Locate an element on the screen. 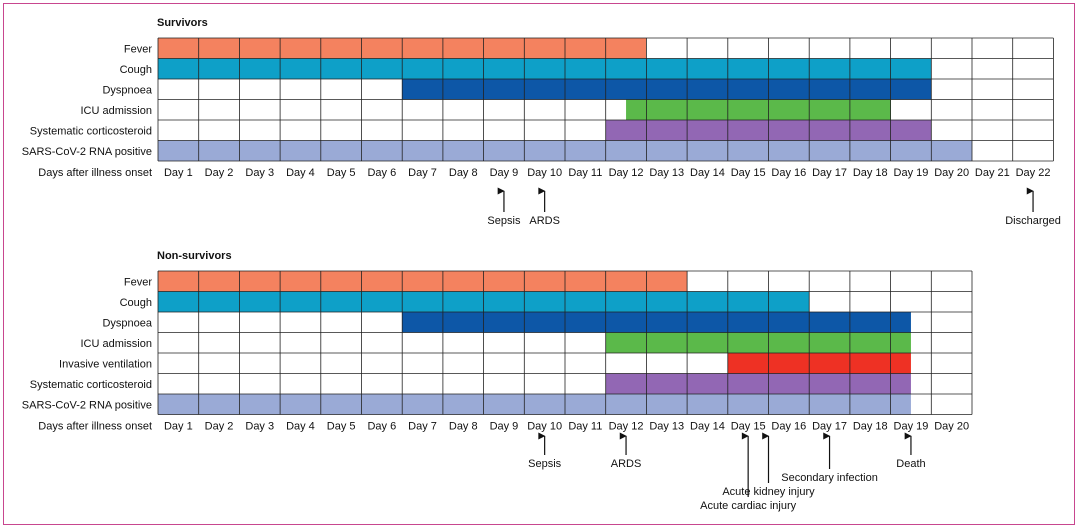 The image size is (1080, 532). day-tick-label: Day 21 is located at coordinates (992, 173).